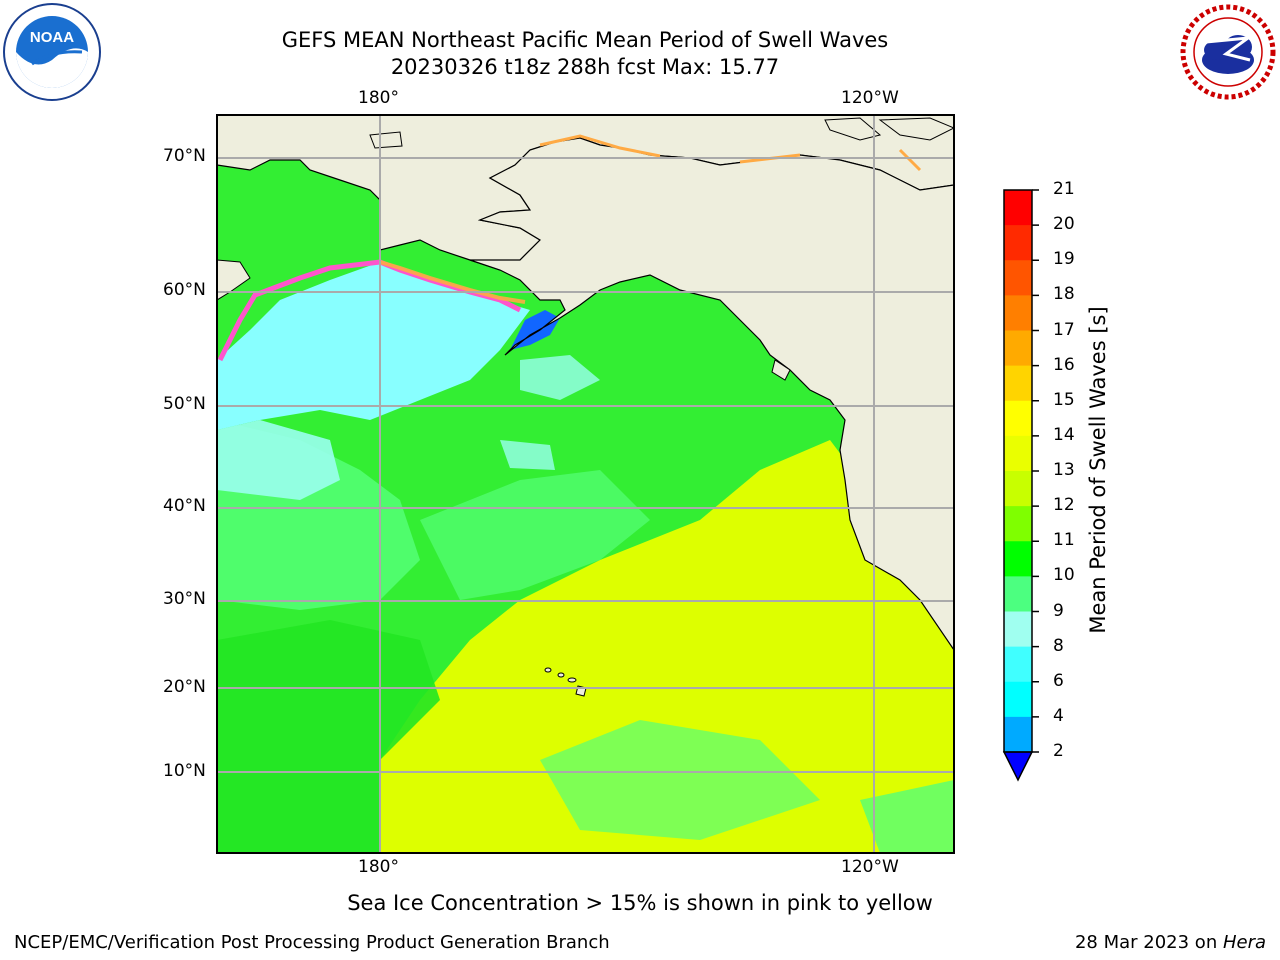  What do you see at coordinates (1244, 942) in the screenshot?
I see `footer-host: Hera` at bounding box center [1244, 942].